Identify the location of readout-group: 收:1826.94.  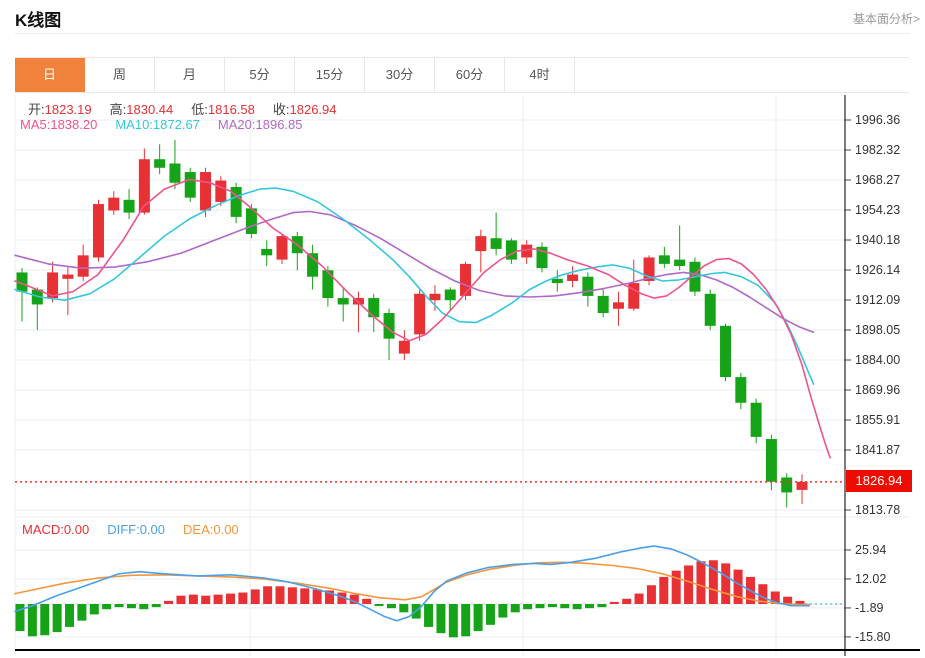
(305, 109).